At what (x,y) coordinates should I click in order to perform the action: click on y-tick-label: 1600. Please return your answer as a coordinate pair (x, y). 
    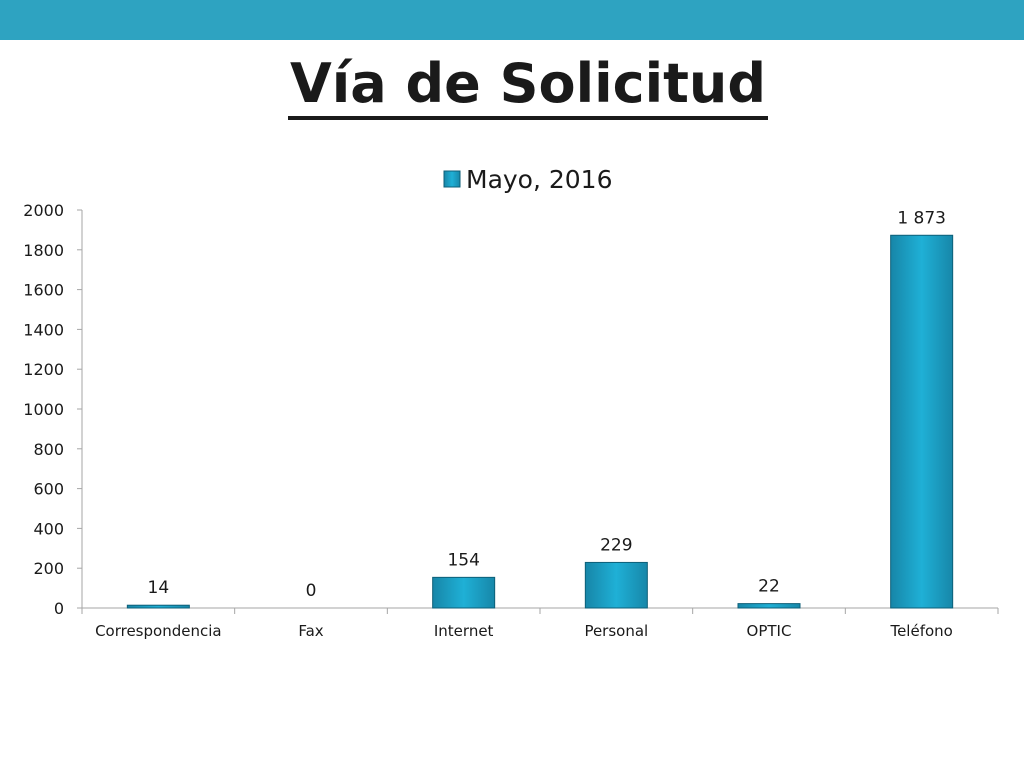
    Looking at the image, I should click on (43, 290).